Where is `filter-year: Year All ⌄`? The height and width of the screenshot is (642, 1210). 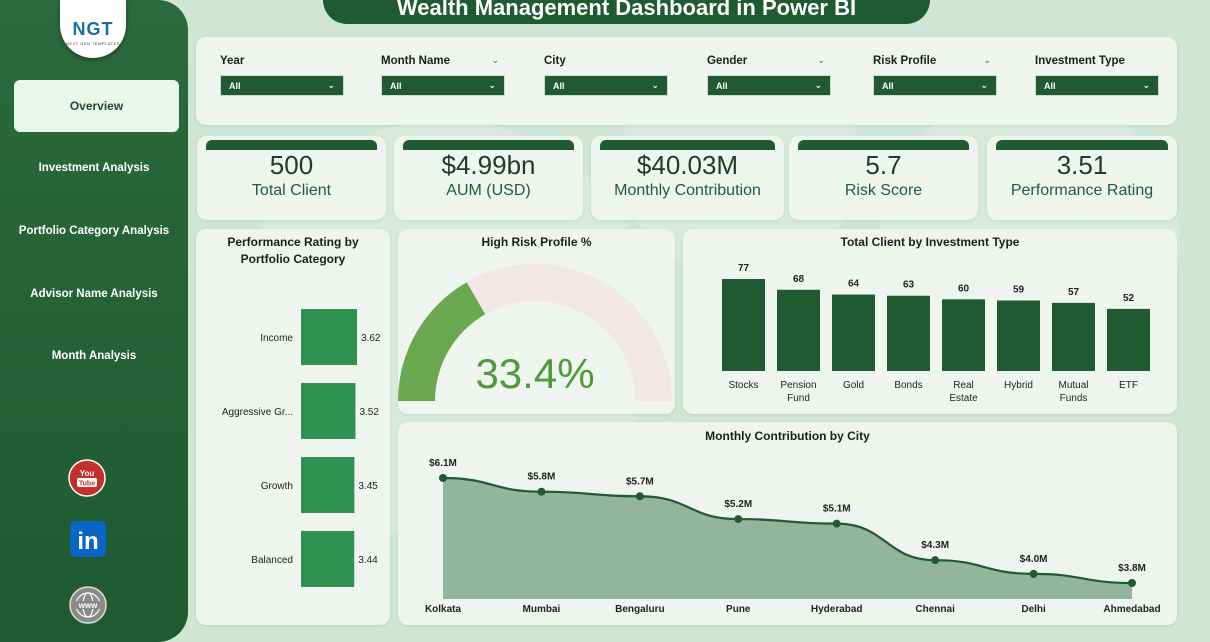 filter-year: Year All ⌄ is located at coordinates (282, 75).